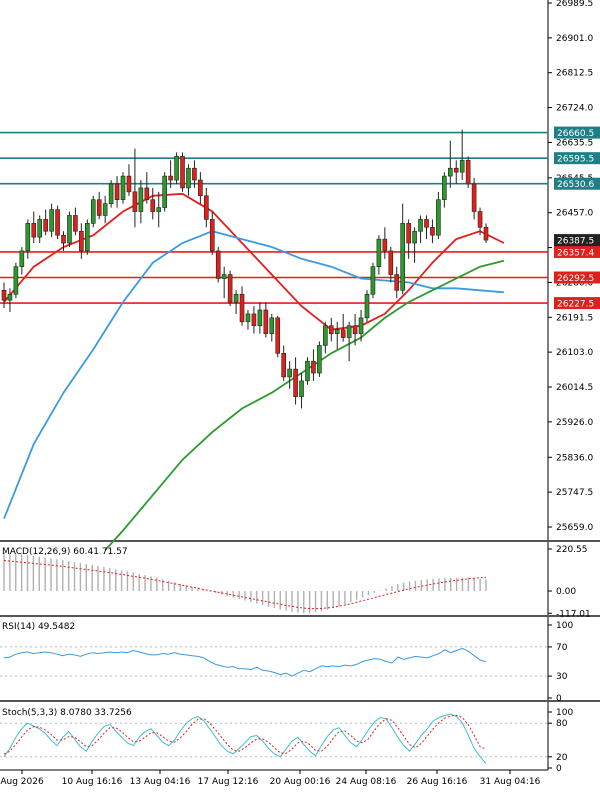 The height and width of the screenshot is (794, 600). What do you see at coordinates (577, 240) in the screenshot?
I see `current-price-bg` at bounding box center [577, 240].